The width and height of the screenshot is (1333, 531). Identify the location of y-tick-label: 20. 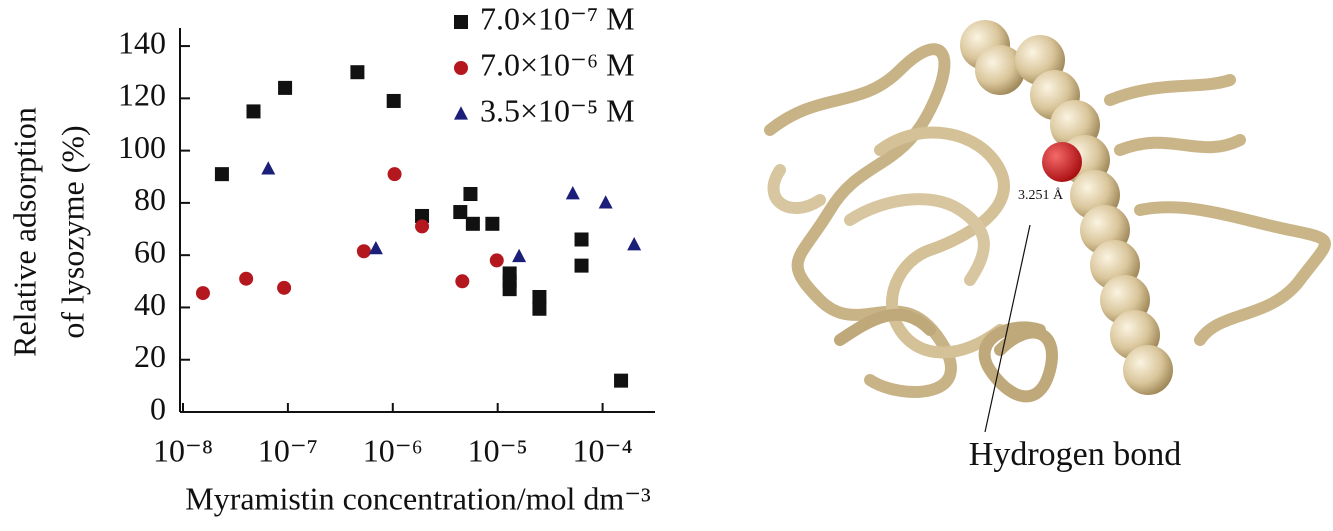
(150, 356).